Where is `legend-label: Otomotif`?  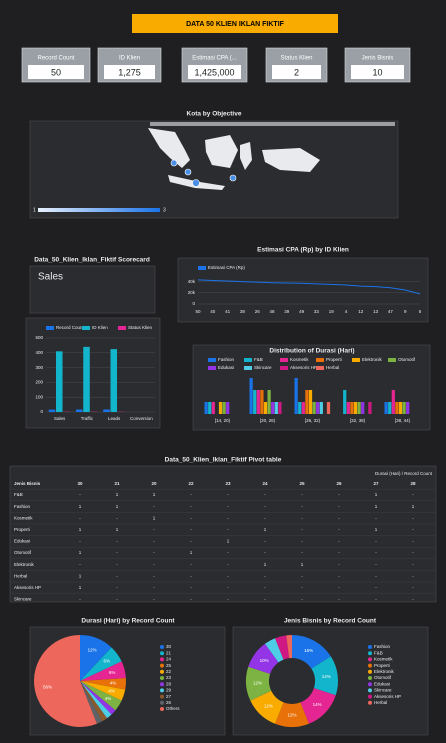 legend-label: Otomotif is located at coordinates (383, 677).